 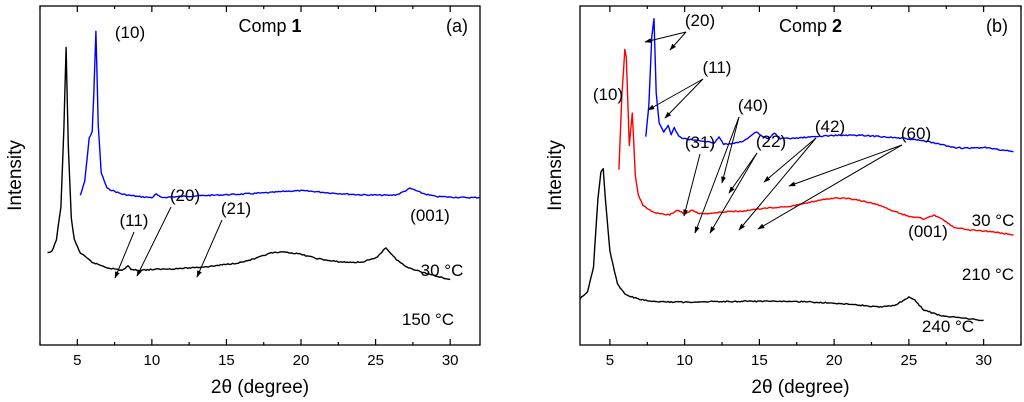 I want to click on series-temperature-label: 210 °C, so click(x=988, y=274).